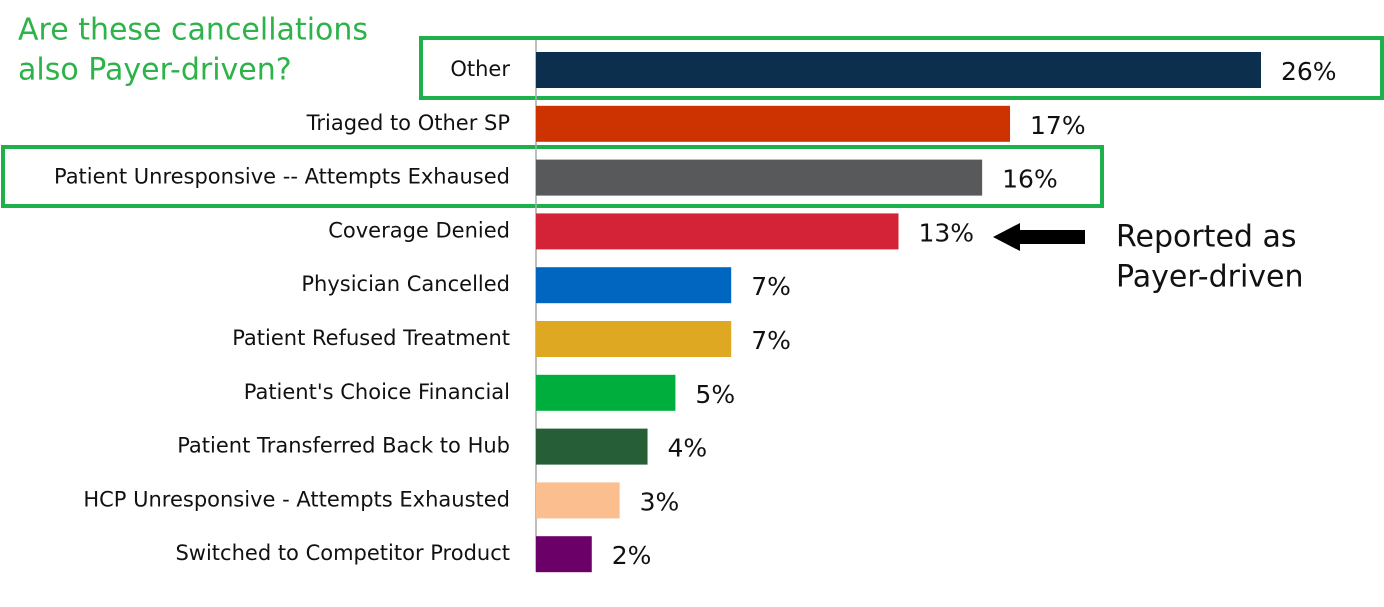 This screenshot has width=1384, height=607. Describe the element at coordinates (1210, 277) in the screenshot. I see `annotation: Payer-driven` at that location.